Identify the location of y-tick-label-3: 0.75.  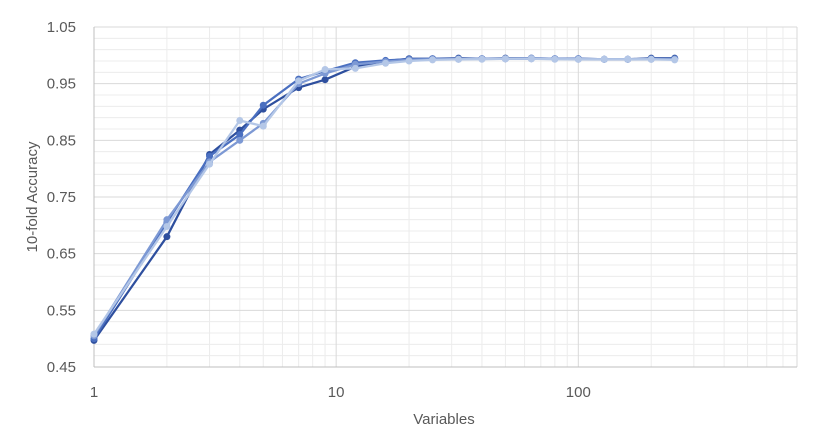
(61, 197).